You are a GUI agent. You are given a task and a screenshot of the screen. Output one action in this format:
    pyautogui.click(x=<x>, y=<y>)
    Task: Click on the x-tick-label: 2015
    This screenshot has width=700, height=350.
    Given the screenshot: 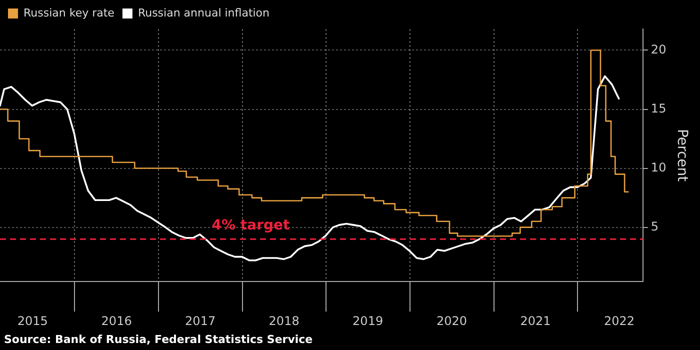 What is the action you would take?
    pyautogui.click(x=32, y=321)
    